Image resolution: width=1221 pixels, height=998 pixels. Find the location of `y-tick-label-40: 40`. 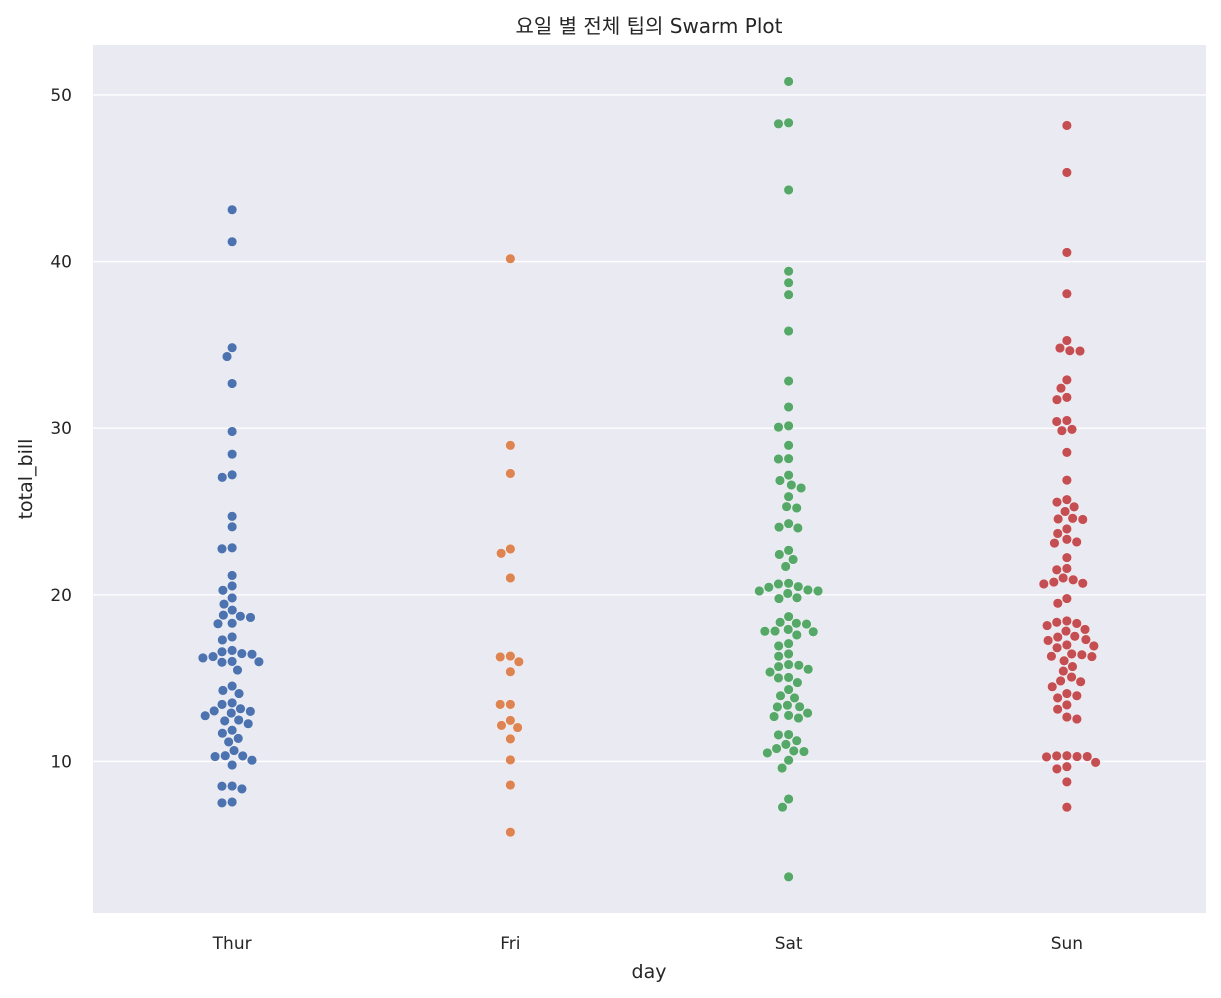

y-tick-label-40: 40 is located at coordinates (61, 263).